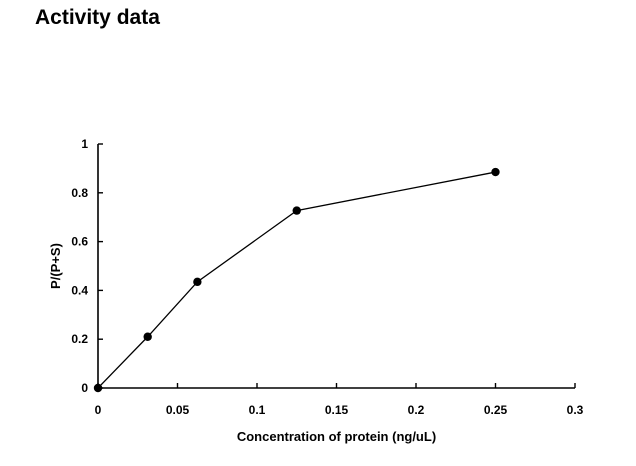 Image resolution: width=636 pixels, height=466 pixels. Describe the element at coordinates (97, 17) in the screenshot. I see `page-title: Activity data` at that location.